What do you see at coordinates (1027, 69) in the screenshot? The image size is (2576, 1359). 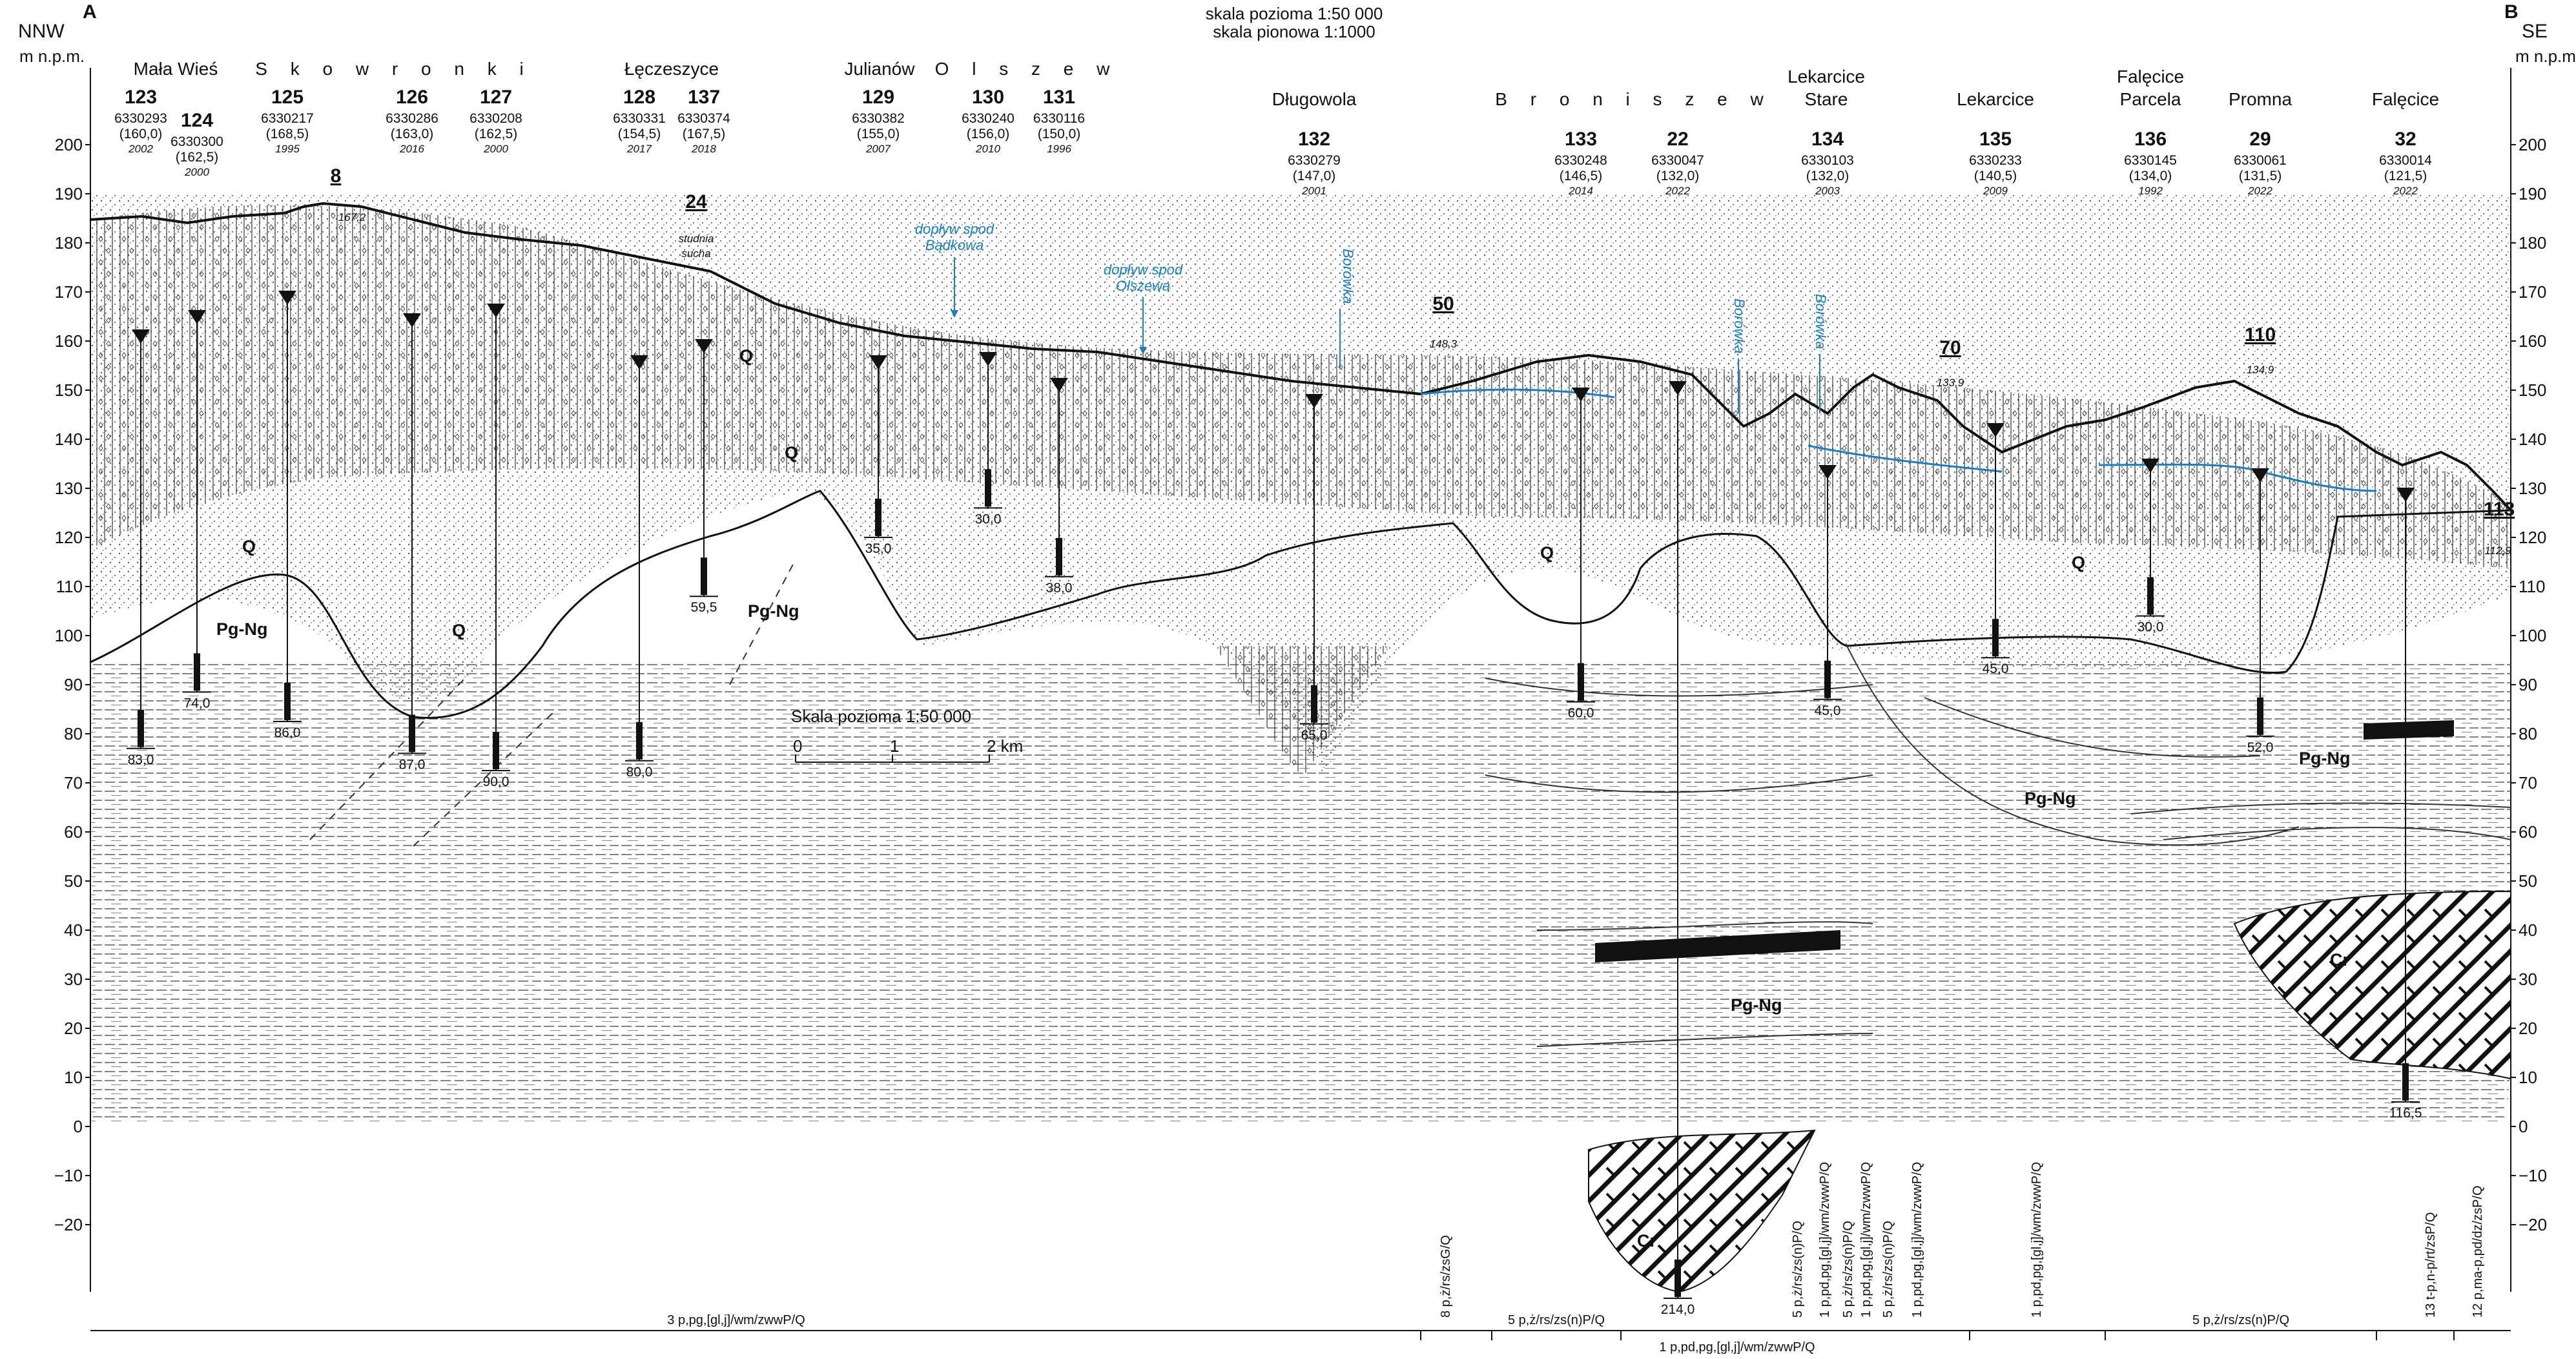 I see `locality-label: O l s z e w` at bounding box center [1027, 69].